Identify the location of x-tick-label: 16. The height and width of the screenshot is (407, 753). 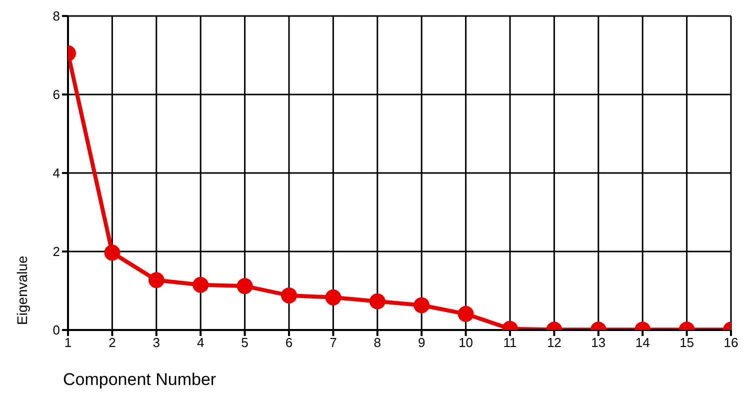
(731, 342).